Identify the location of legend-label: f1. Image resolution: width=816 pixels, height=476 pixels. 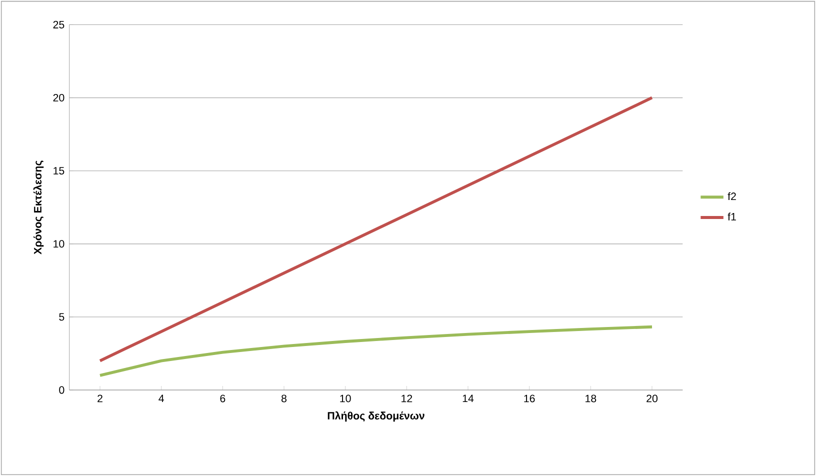
(732, 216).